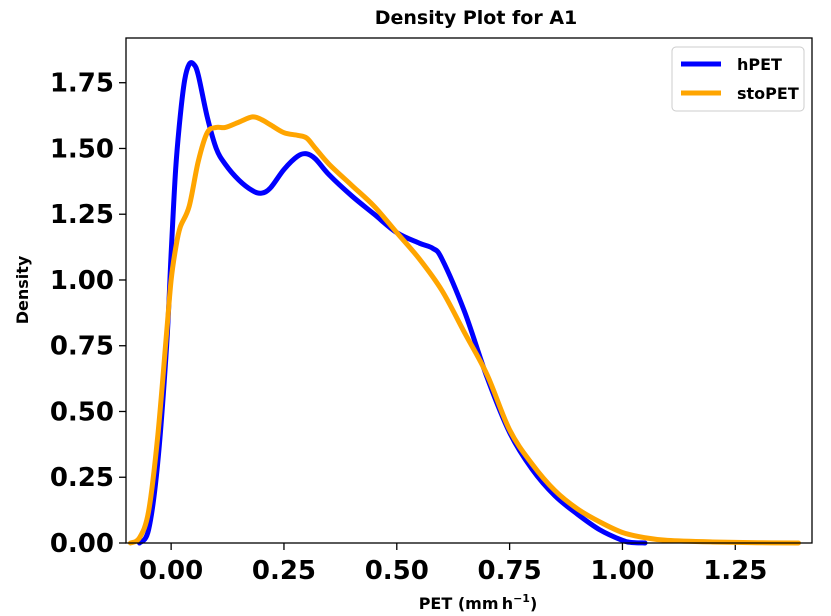 The image size is (831, 616). What do you see at coordinates (521, 598) in the screenshot?
I see `x-axis-label-exponent: −1` at bounding box center [521, 598].